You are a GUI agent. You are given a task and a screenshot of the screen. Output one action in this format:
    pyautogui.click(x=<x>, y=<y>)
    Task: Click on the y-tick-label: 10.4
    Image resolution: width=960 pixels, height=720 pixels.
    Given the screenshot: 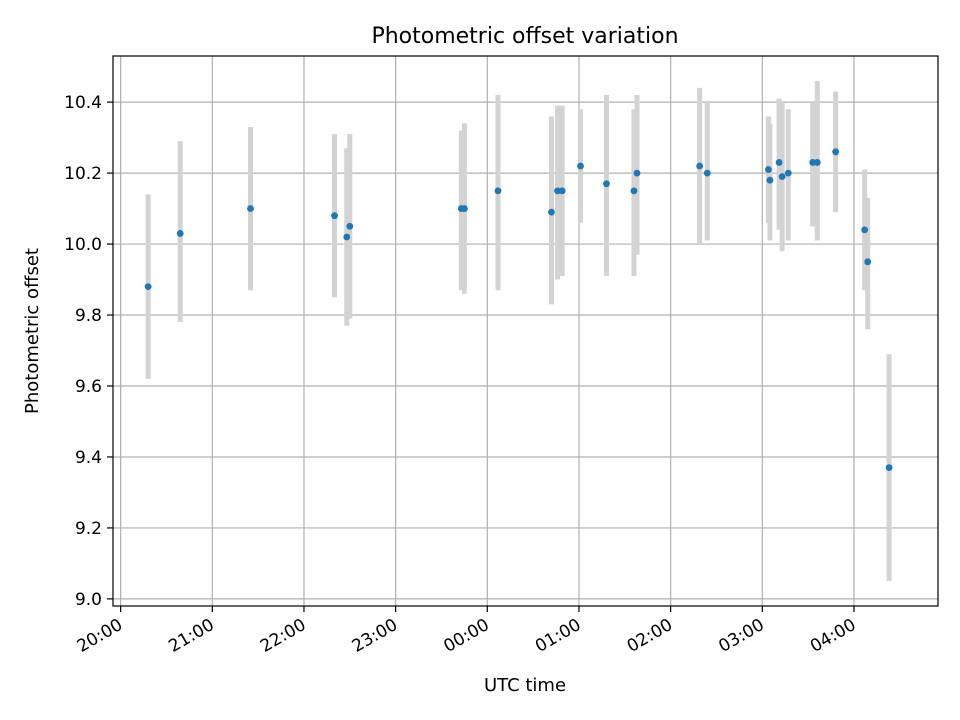 What is the action you would take?
    pyautogui.click(x=83, y=103)
    